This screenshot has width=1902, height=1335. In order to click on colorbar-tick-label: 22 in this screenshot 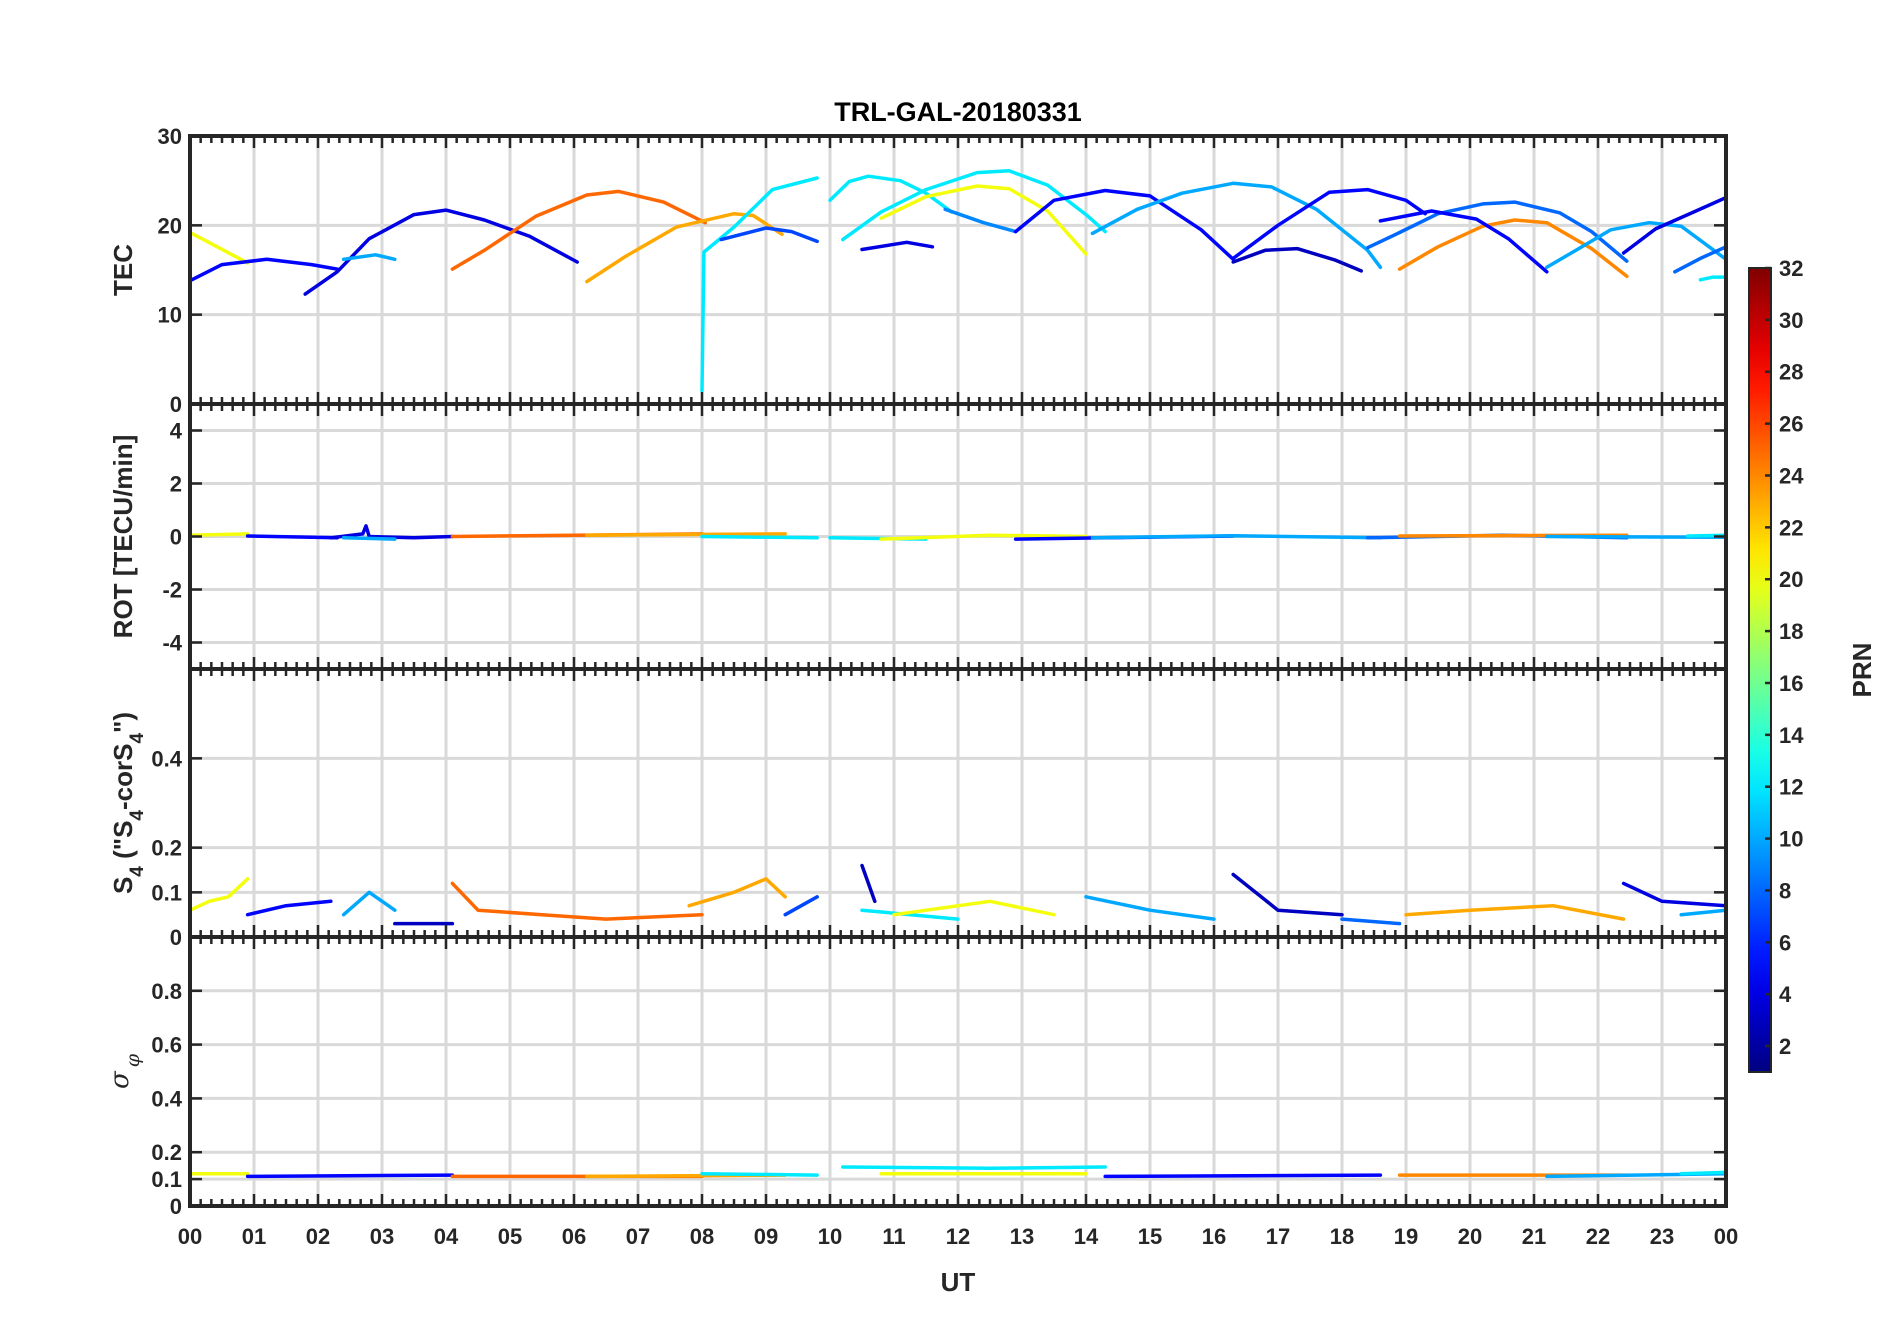, I will do `click(1791, 527)`.